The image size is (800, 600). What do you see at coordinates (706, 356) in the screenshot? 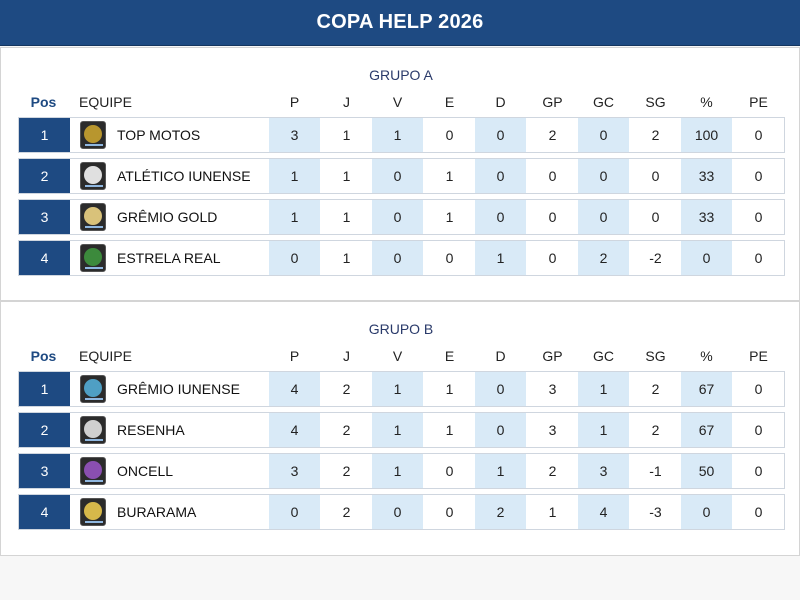
I see `column-header-stat: %` at bounding box center [706, 356].